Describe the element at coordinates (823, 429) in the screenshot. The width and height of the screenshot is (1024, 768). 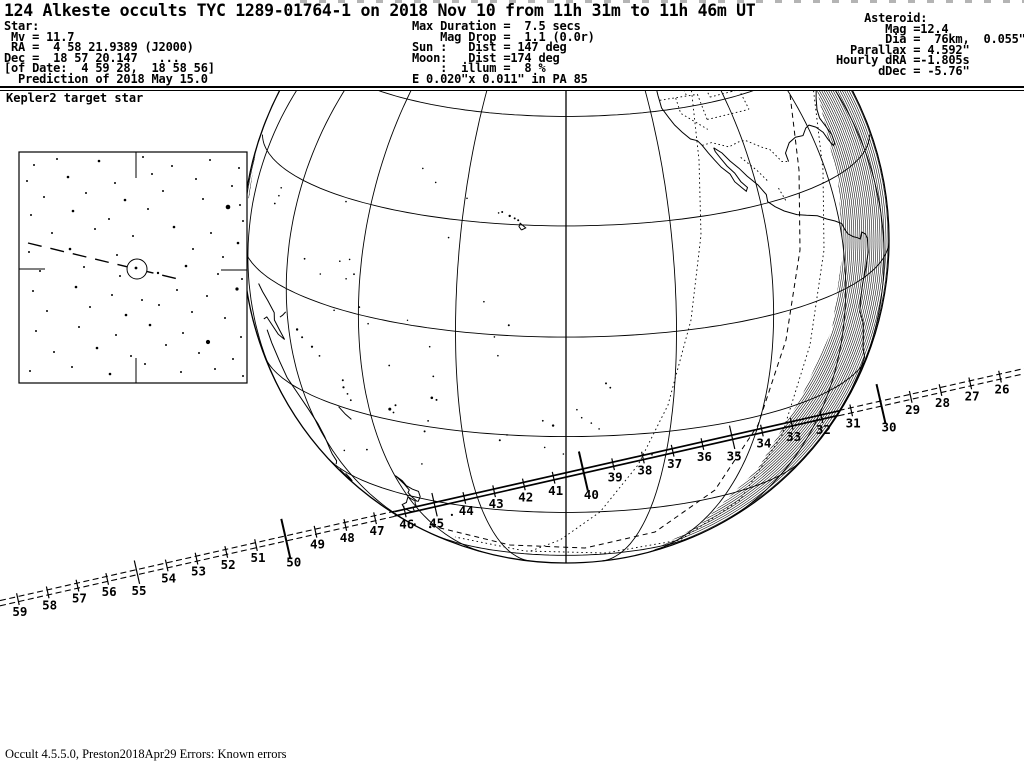
I see `minute-label: 32` at that location.